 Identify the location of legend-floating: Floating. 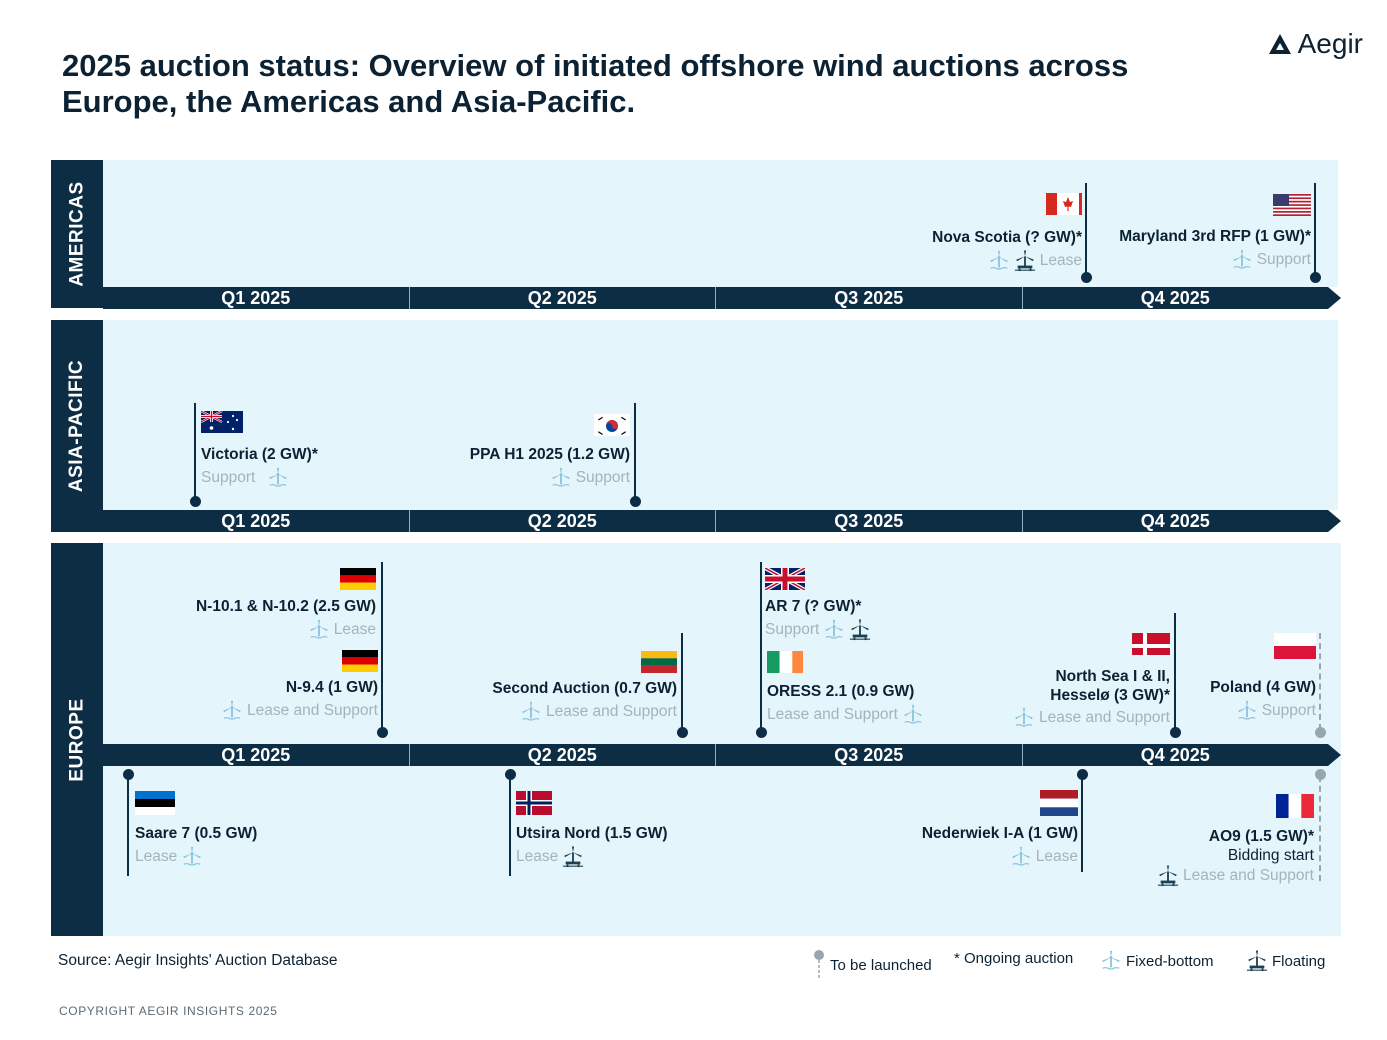
(1285, 961).